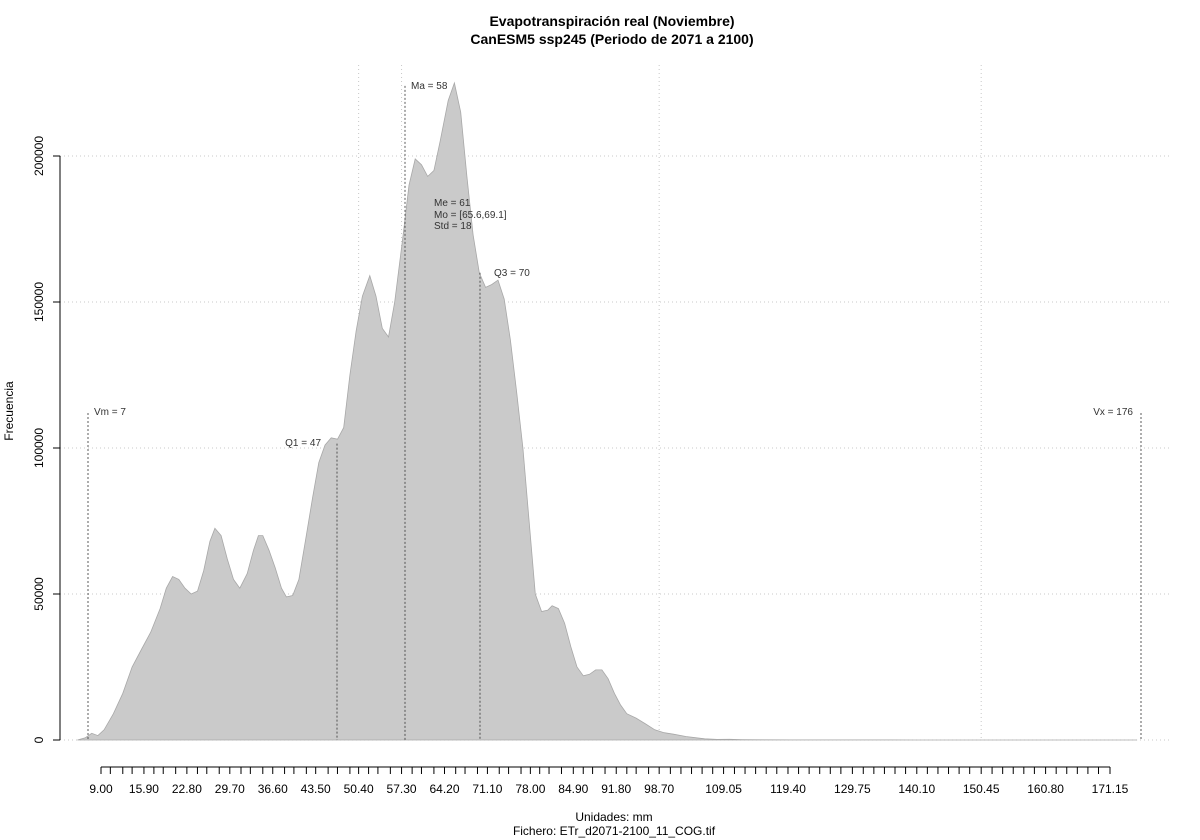  What do you see at coordinates (444, 789) in the screenshot?
I see `x-tick-label: 64.20` at bounding box center [444, 789].